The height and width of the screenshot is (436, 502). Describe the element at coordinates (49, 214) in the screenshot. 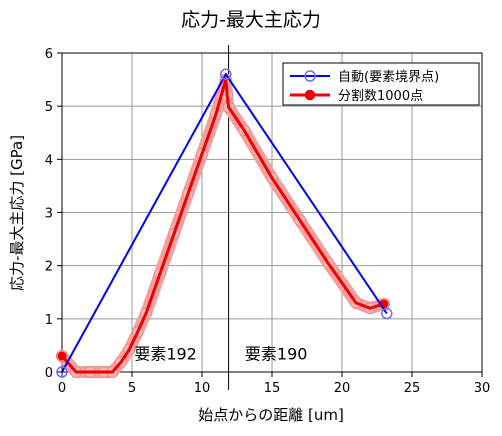

I see `y-tick-label: 3` at that location.